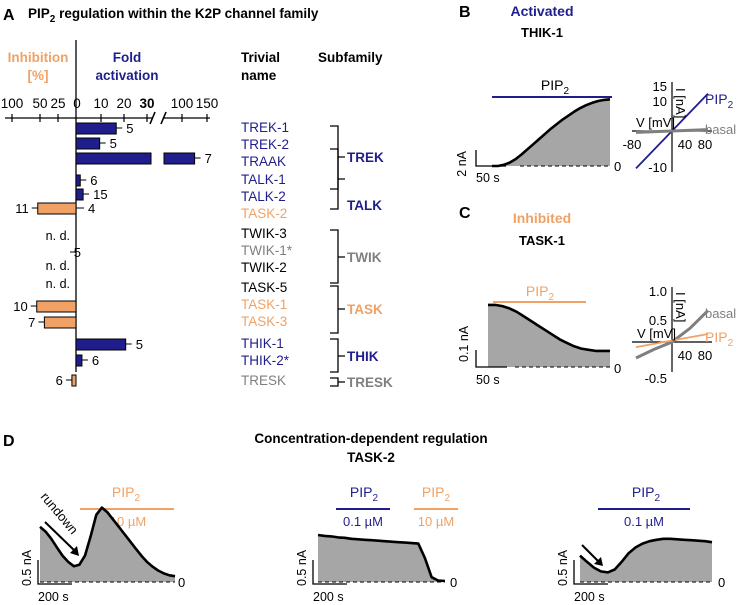  Describe the element at coordinates (490, 158) in the screenshot. I see `scalebar-b` at that location.